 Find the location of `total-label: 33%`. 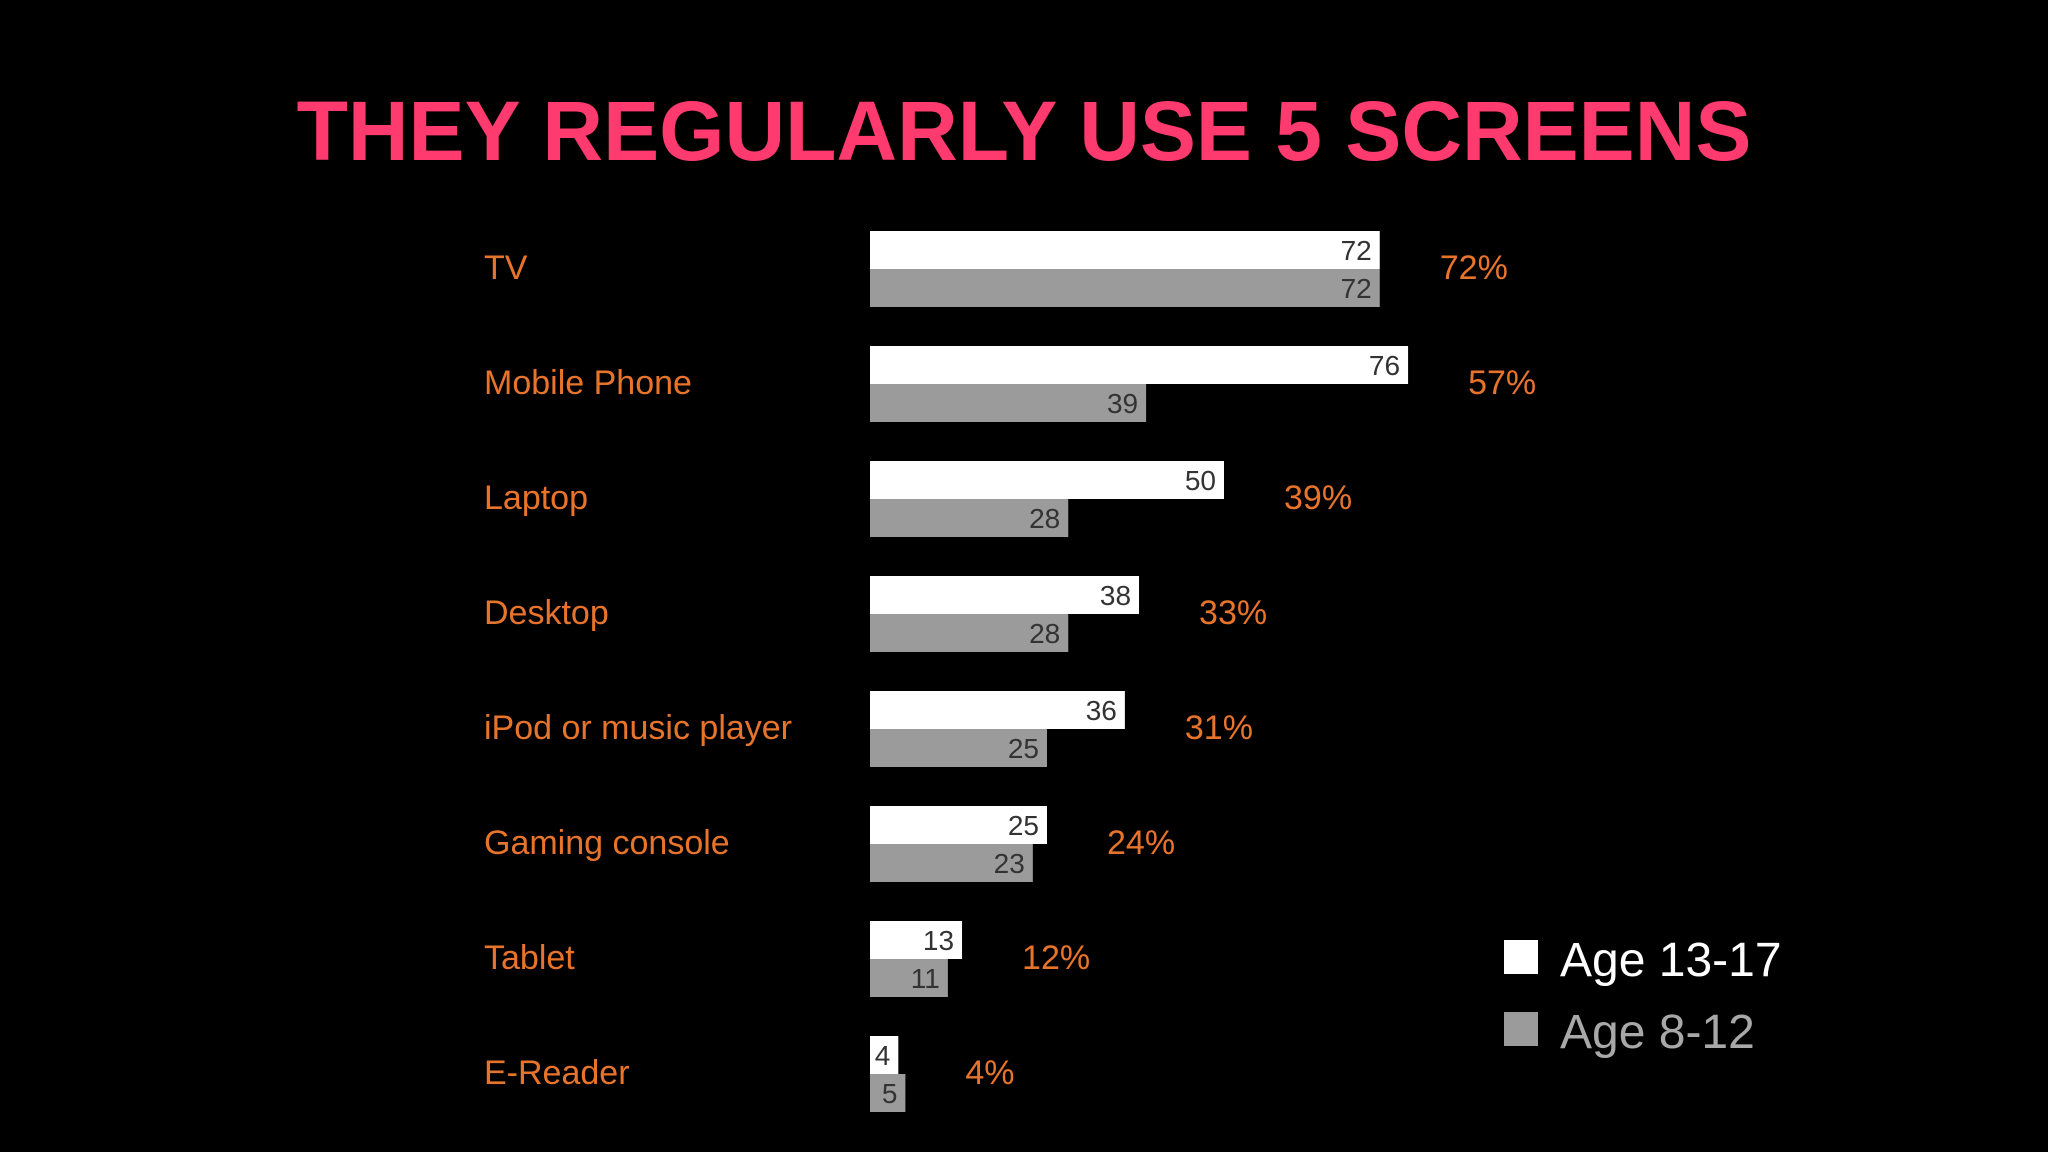

total-label: 33% is located at coordinates (1233, 613).